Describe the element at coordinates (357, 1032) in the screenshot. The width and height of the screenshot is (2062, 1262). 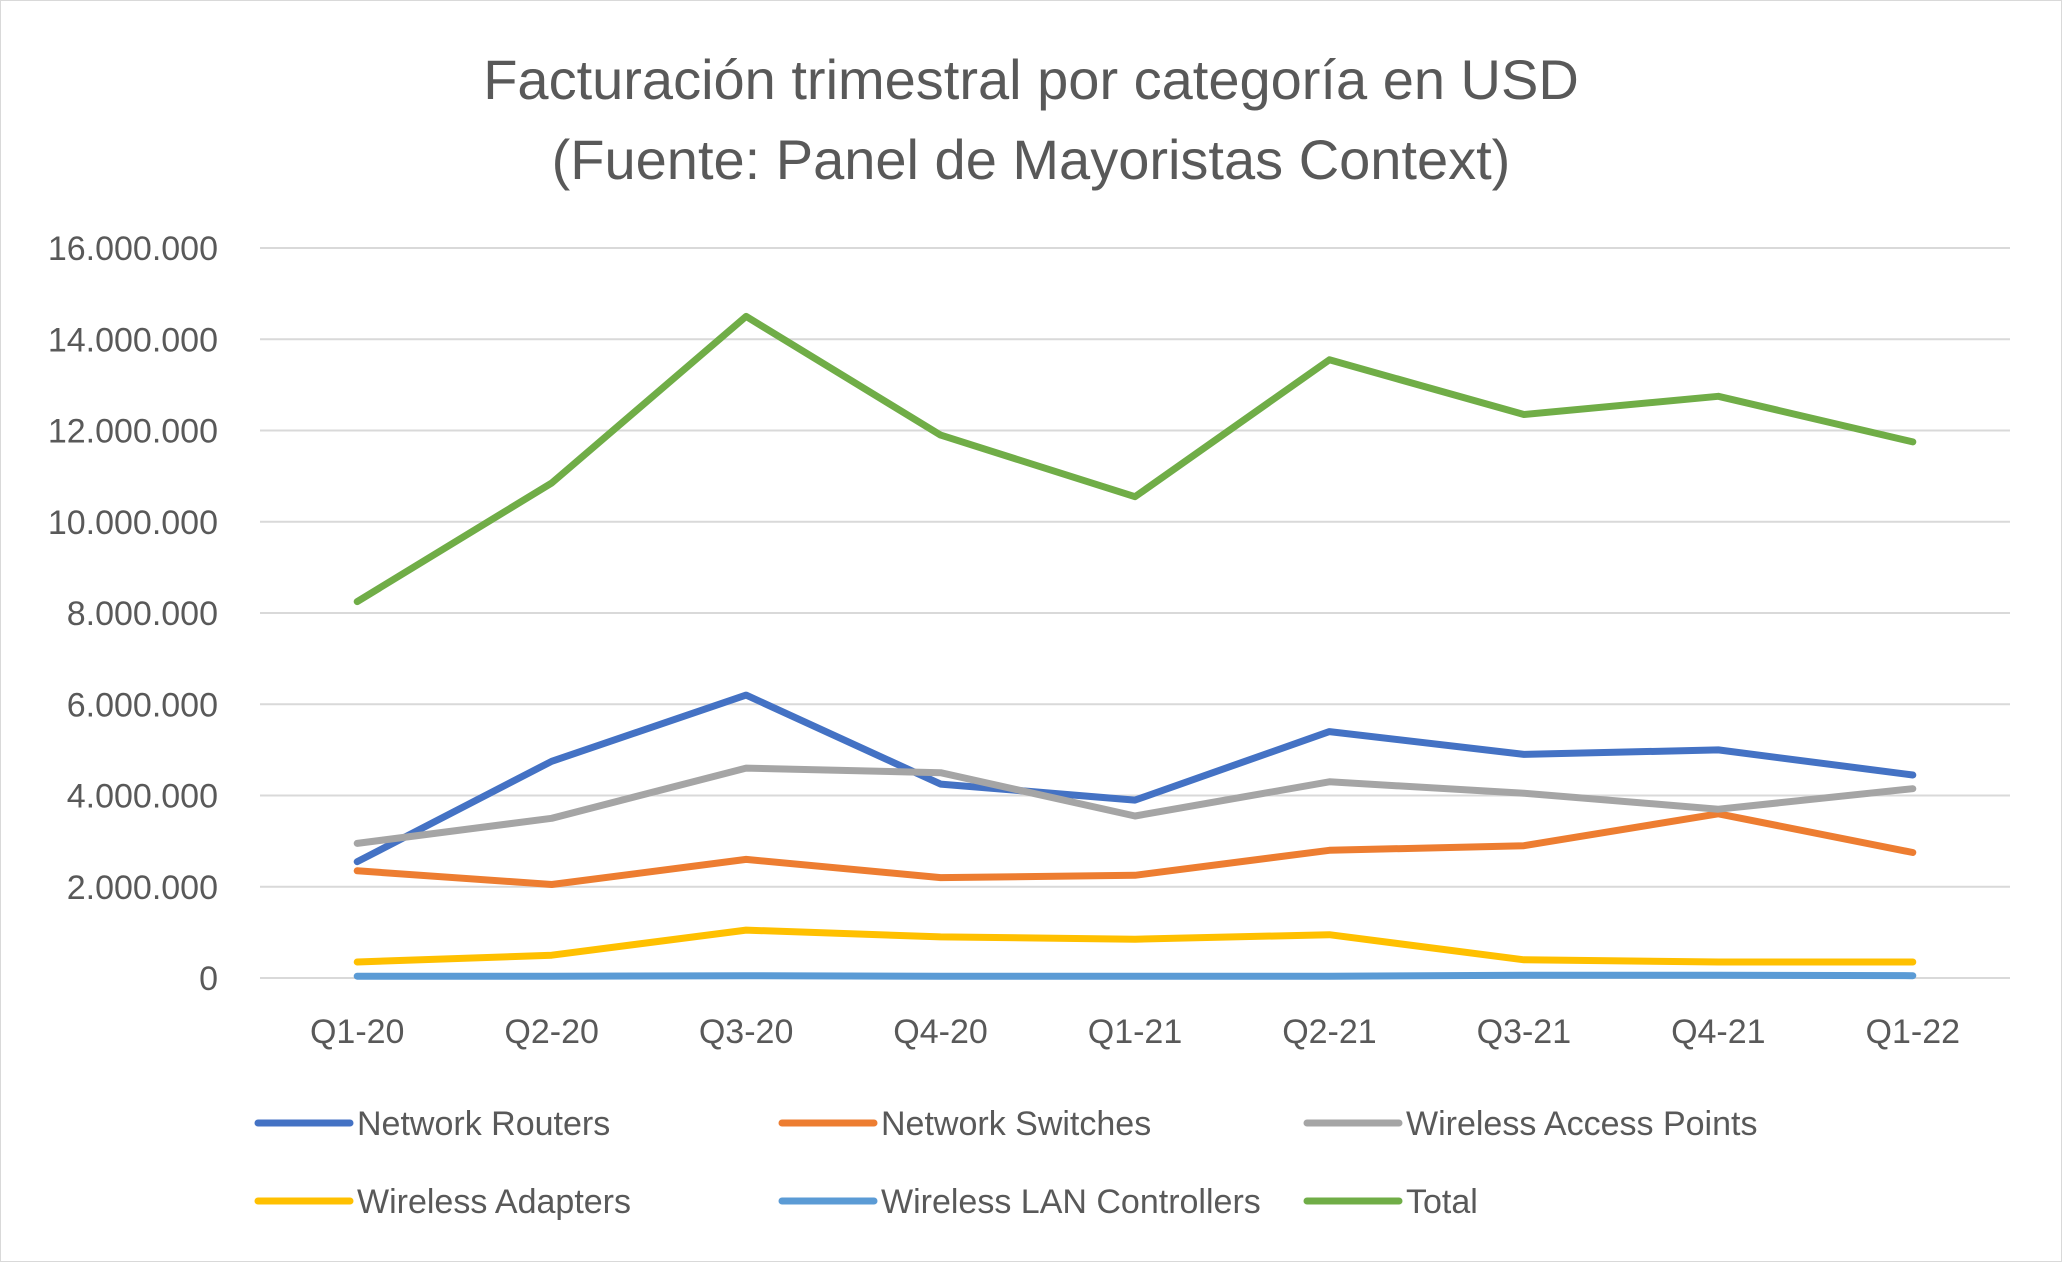
I see `x-tick-label: Q1-20` at that location.